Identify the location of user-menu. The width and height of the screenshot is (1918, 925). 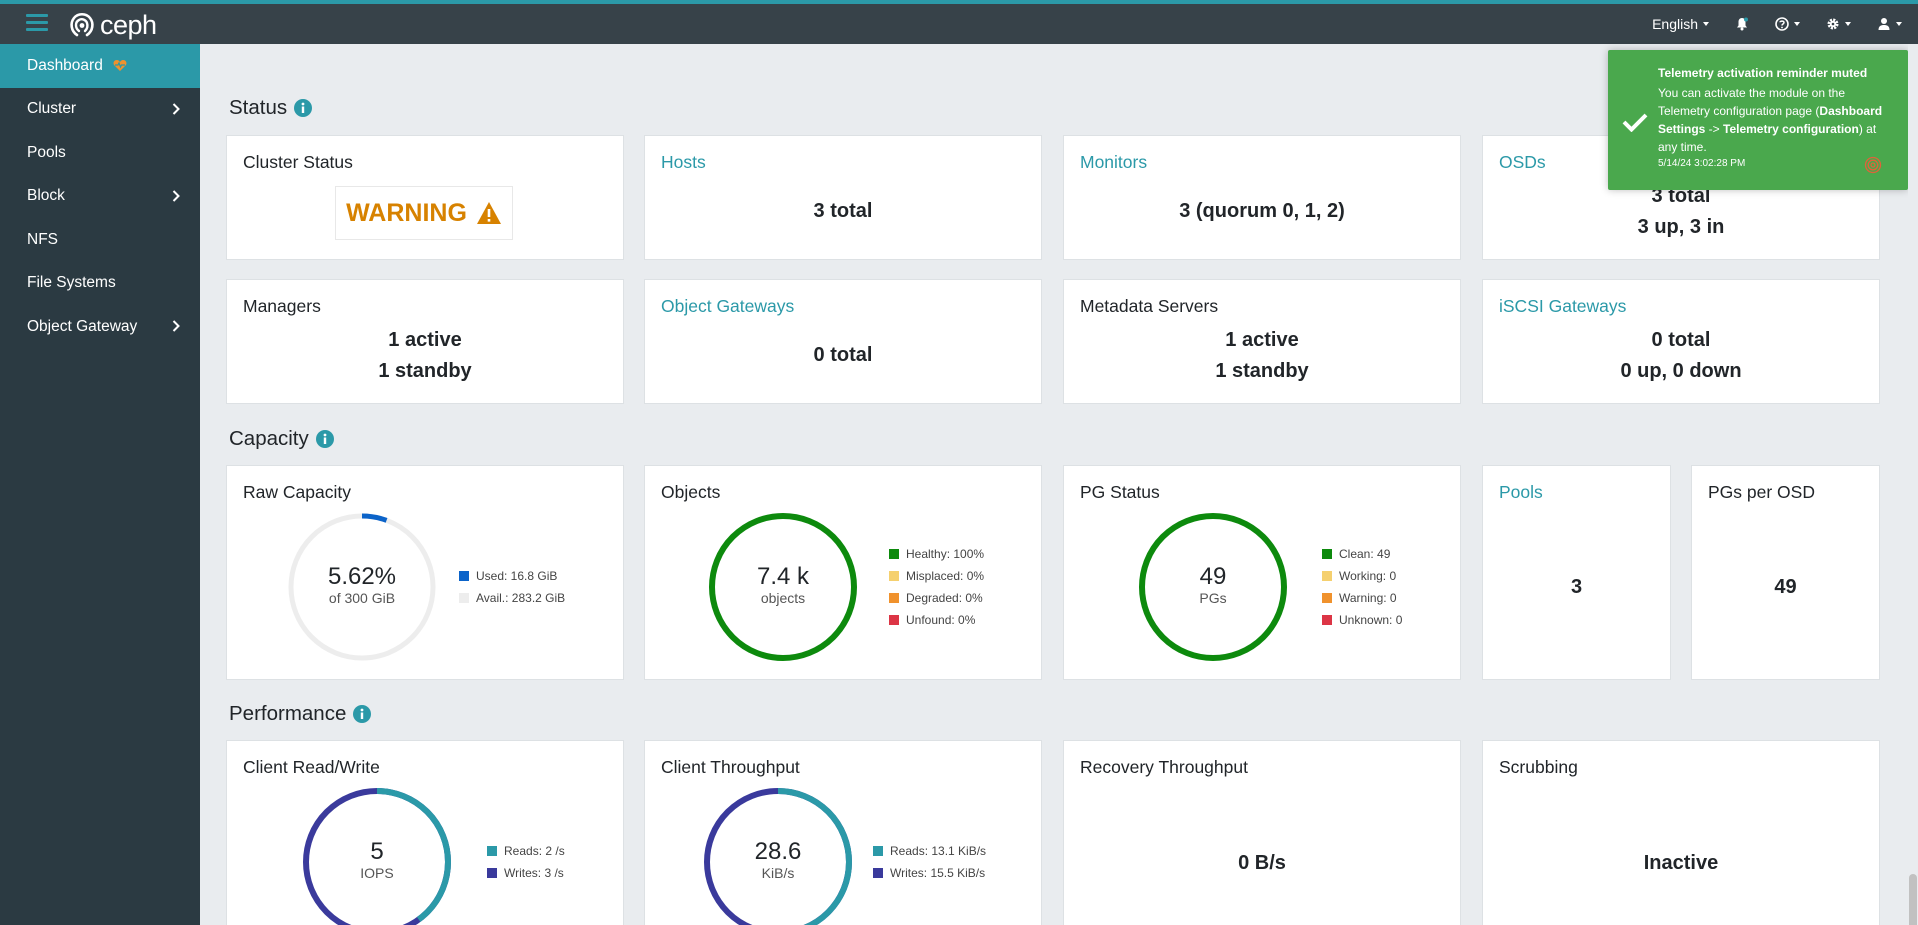
(1891, 24).